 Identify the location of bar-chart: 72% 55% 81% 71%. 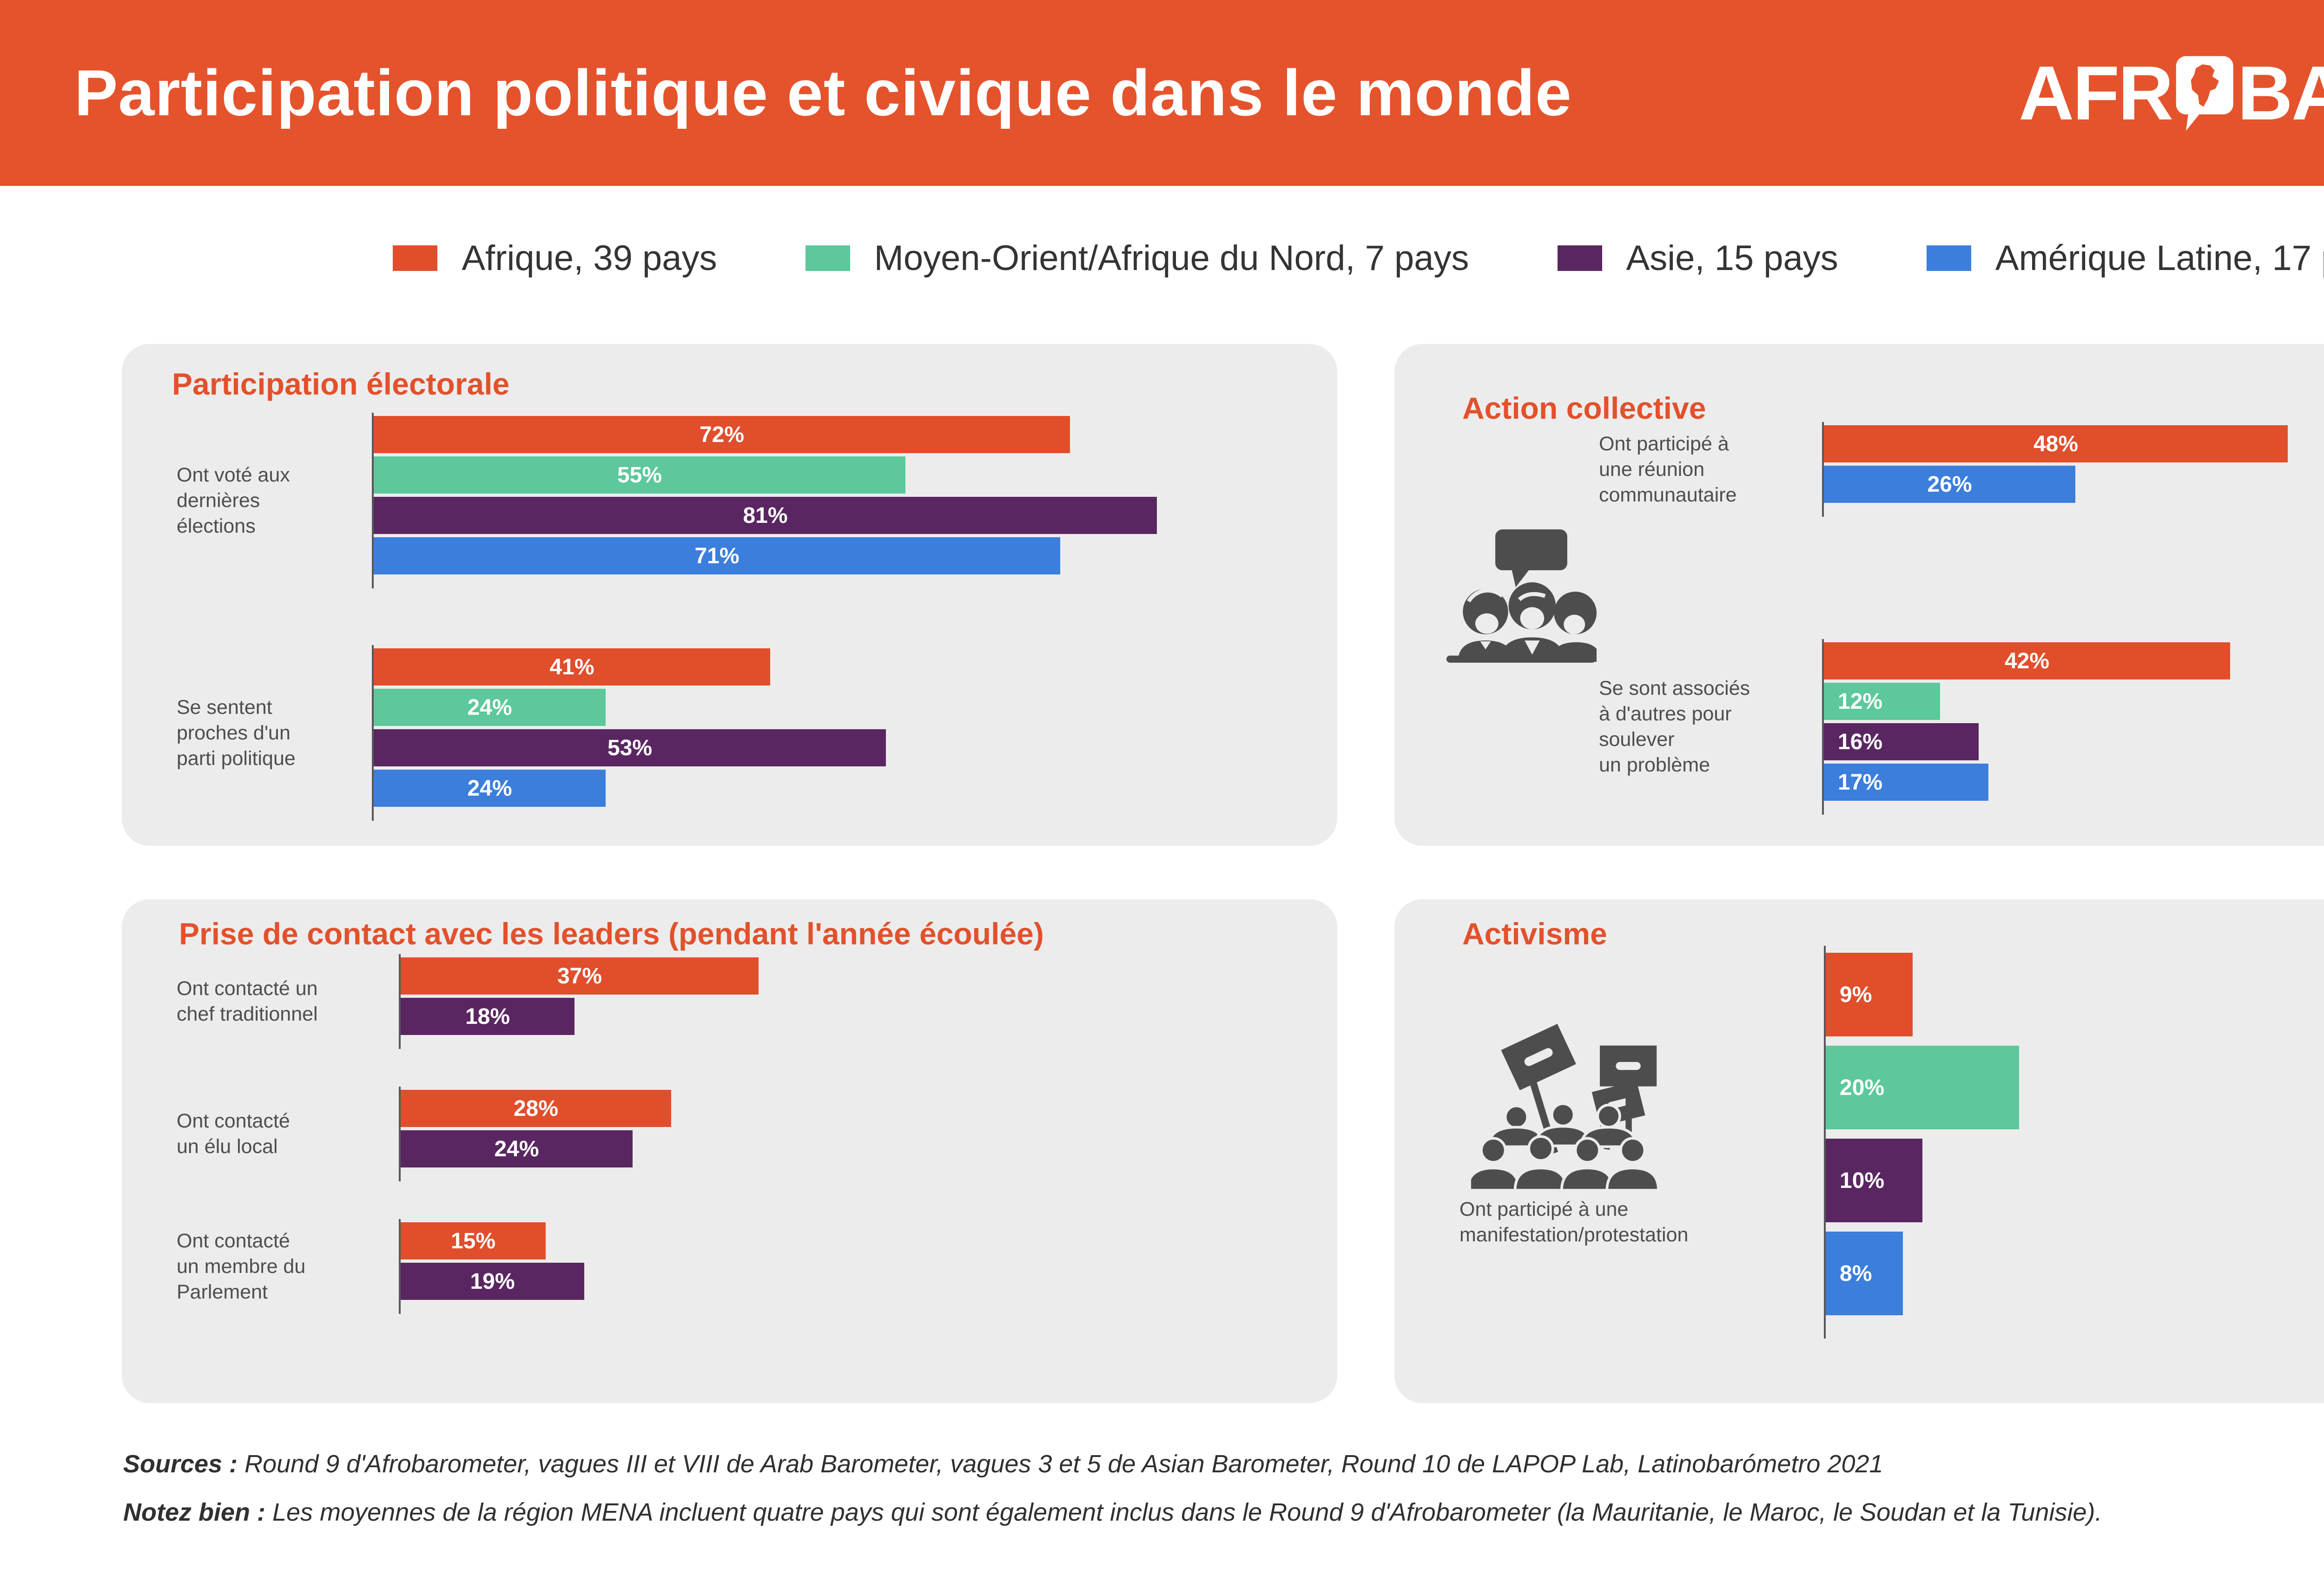
(836, 500).